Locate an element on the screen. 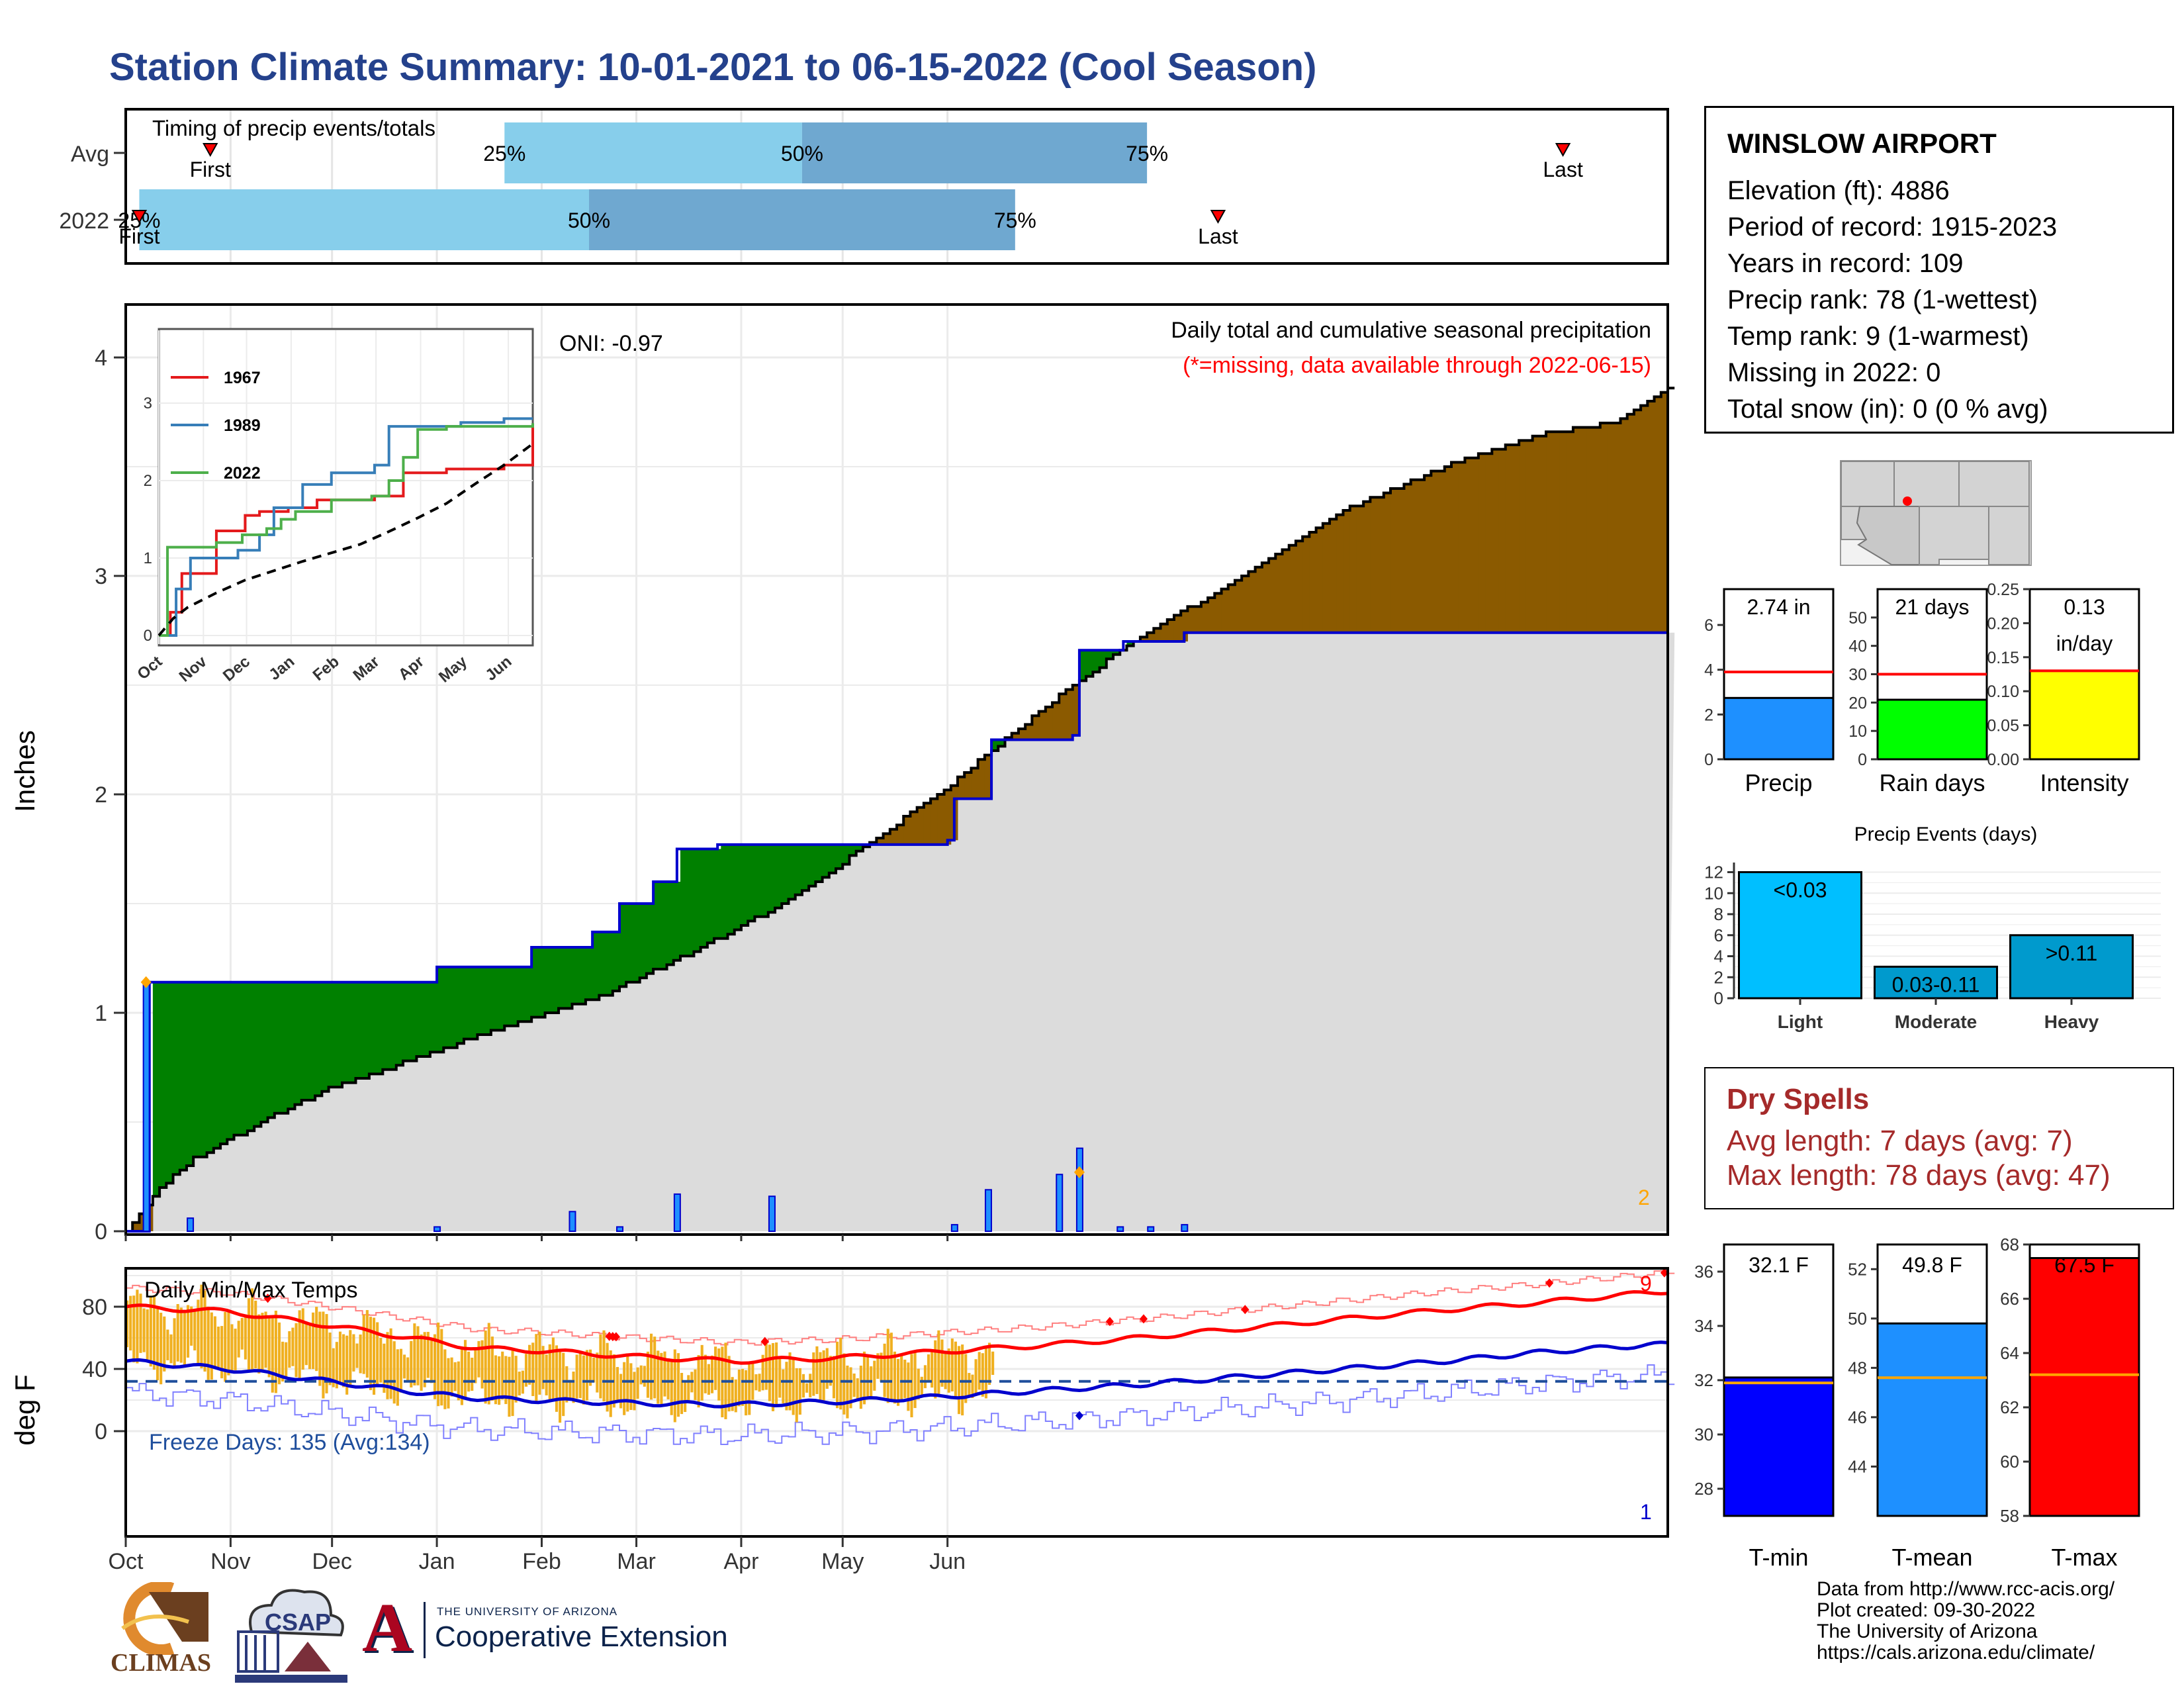  precip-max-marker is located at coordinates (1079, 1172).